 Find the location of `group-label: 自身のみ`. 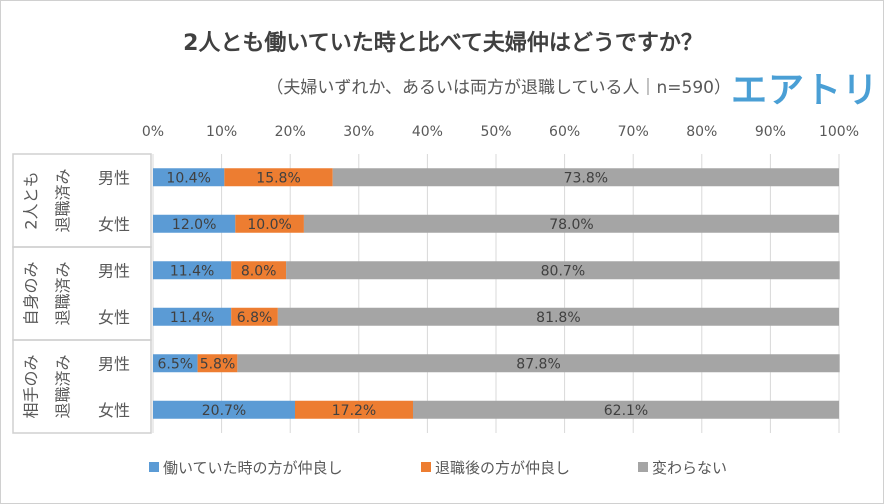

group-label: 自身のみ is located at coordinates (31, 293).